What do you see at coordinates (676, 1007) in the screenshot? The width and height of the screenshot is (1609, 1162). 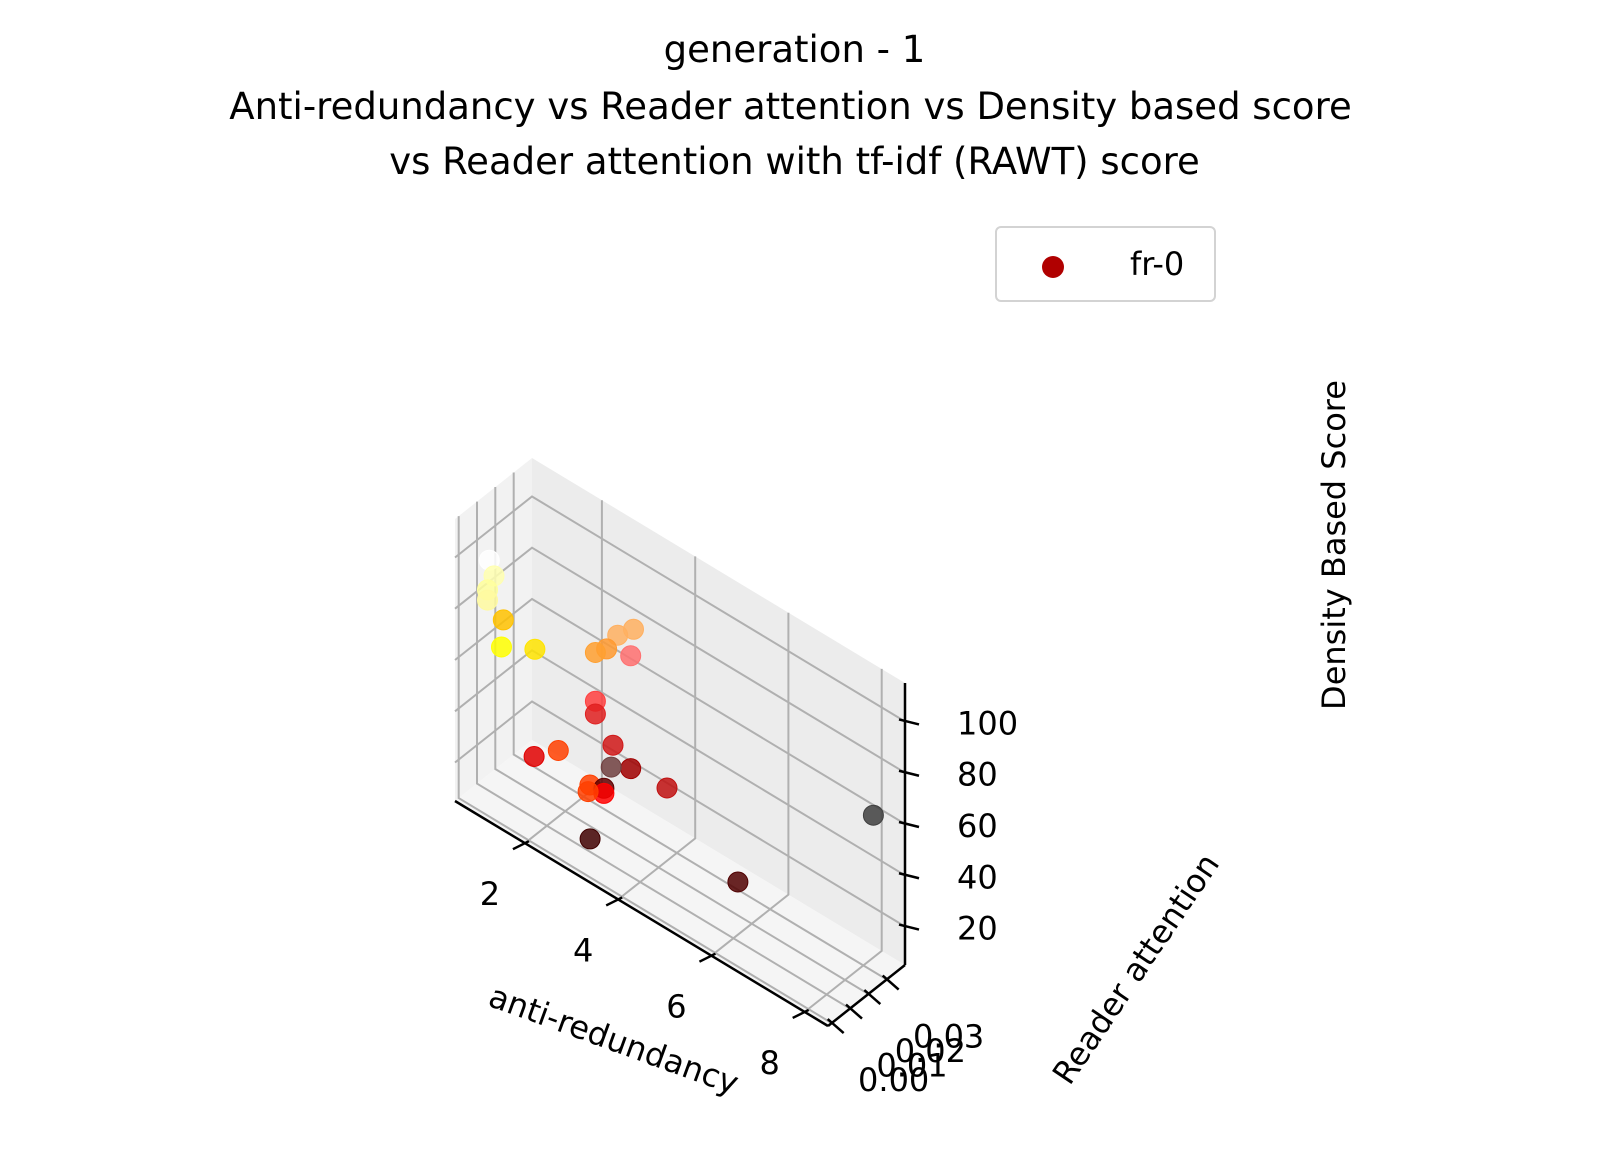 I see `x-tick-label-6: 6` at bounding box center [676, 1007].